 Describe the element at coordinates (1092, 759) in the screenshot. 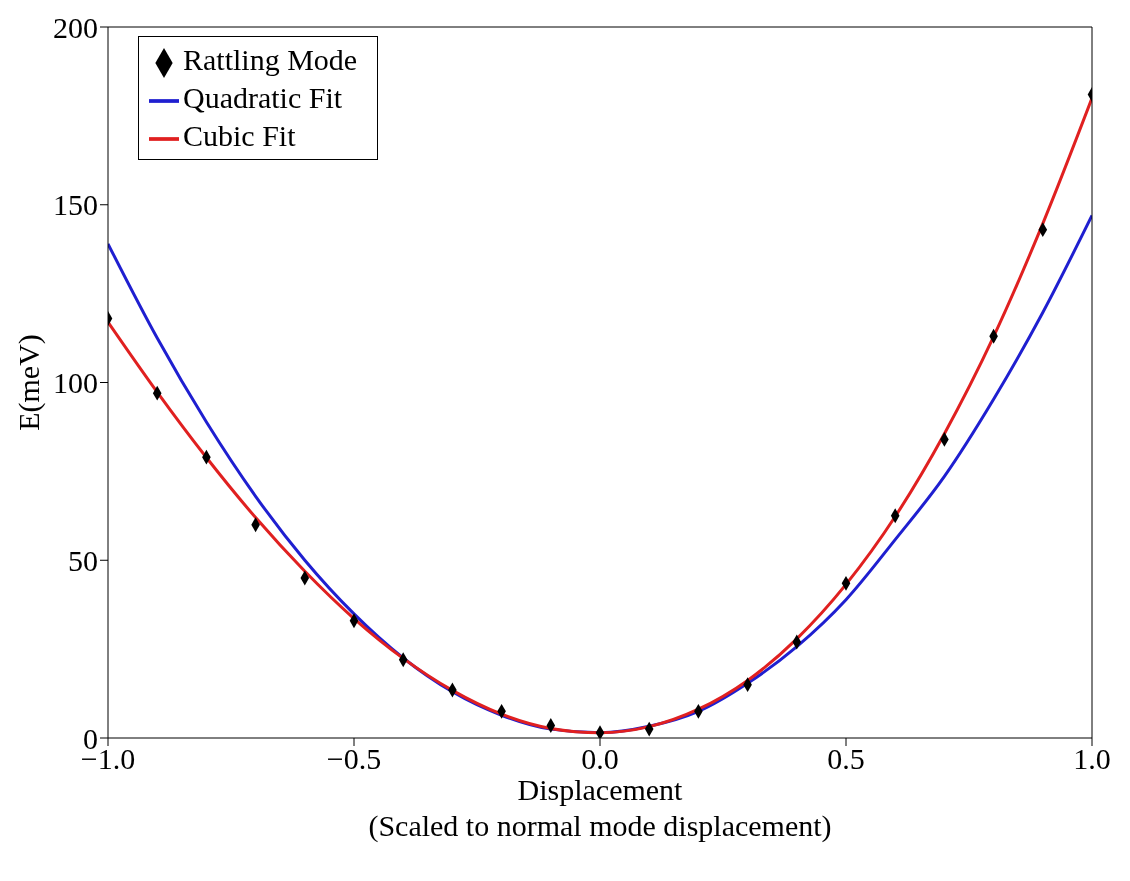

I see `x-tick-label: 1.0` at that location.